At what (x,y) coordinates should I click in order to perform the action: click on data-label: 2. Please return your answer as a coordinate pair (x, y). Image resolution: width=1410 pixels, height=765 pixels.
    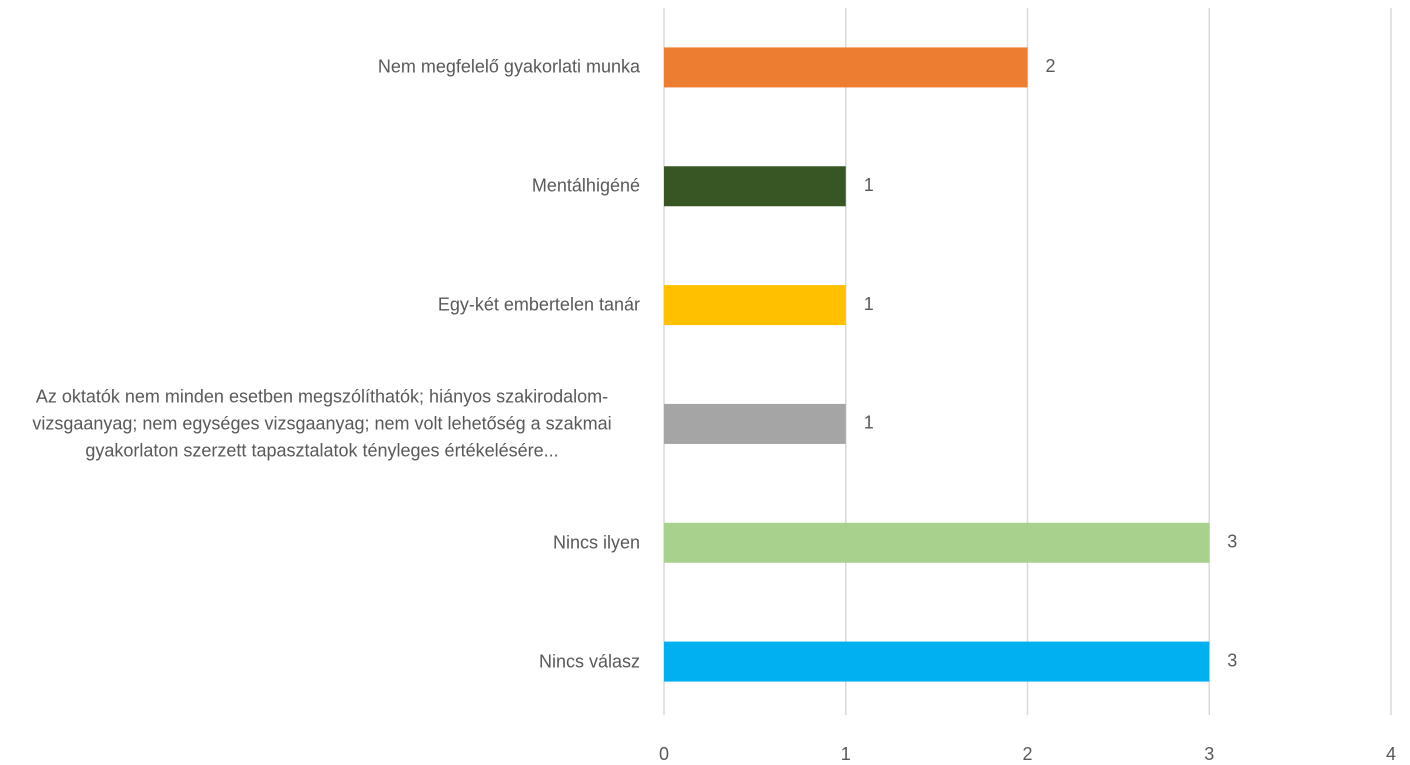
    Looking at the image, I should click on (1051, 66).